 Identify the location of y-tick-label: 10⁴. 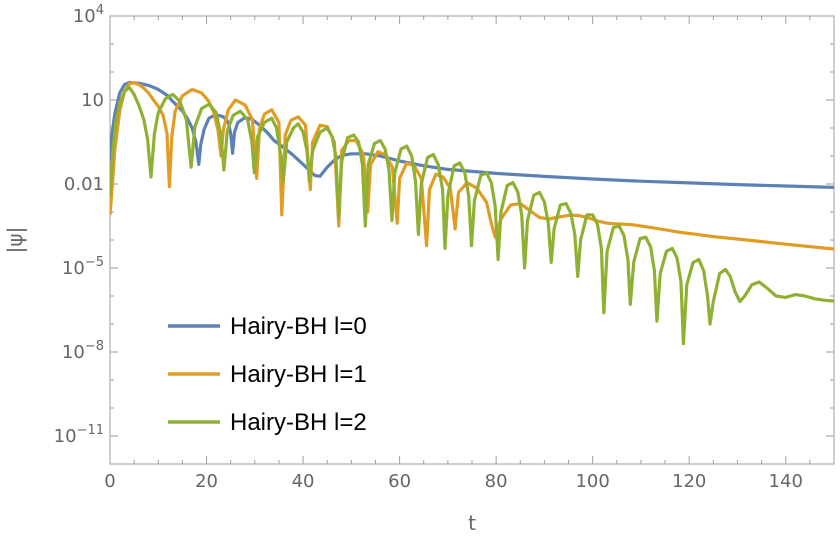
(88, 15).